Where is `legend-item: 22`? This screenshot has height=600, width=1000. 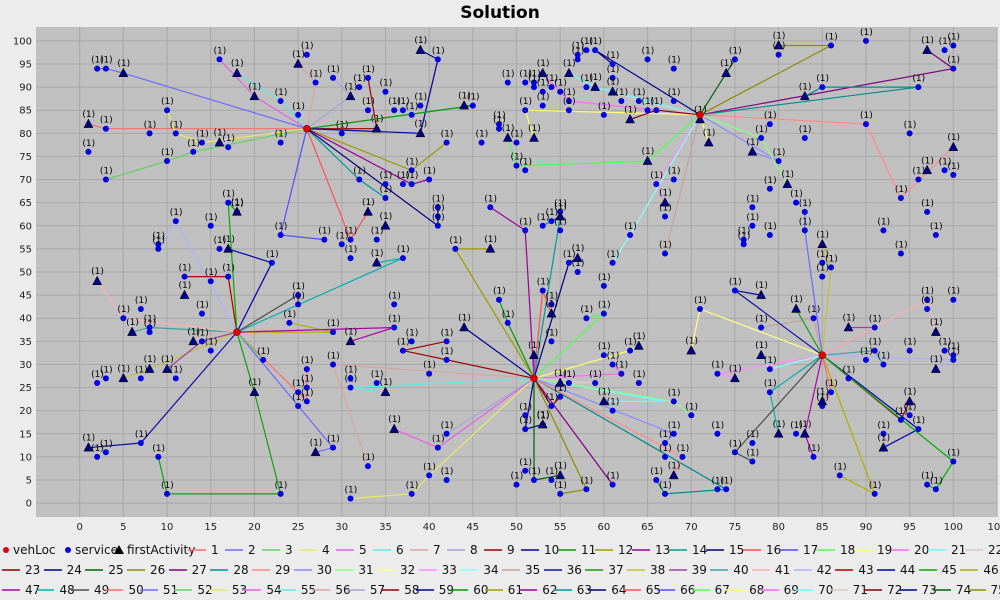
legend-item: 22 is located at coordinates (981, 549).